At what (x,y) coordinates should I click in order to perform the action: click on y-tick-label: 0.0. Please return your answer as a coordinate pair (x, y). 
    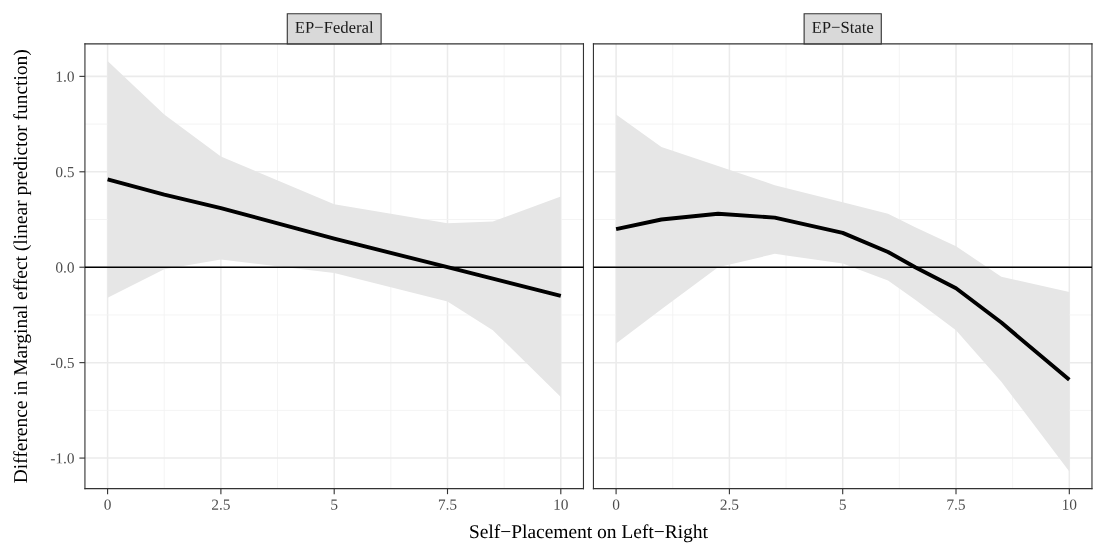
    Looking at the image, I should click on (65, 267).